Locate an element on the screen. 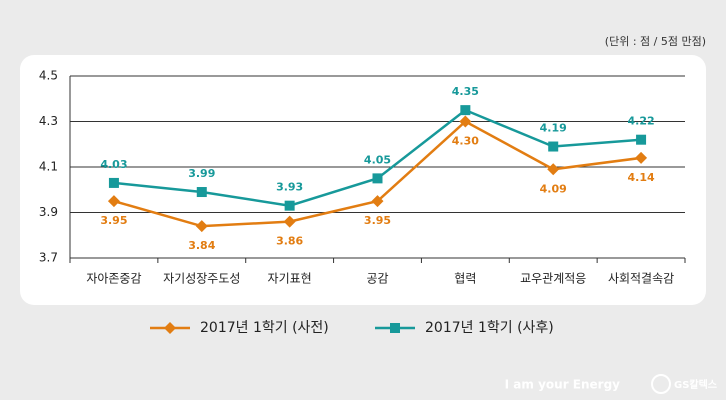 This screenshot has width=726, height=400. value-label: 4.35 is located at coordinates (465, 91).